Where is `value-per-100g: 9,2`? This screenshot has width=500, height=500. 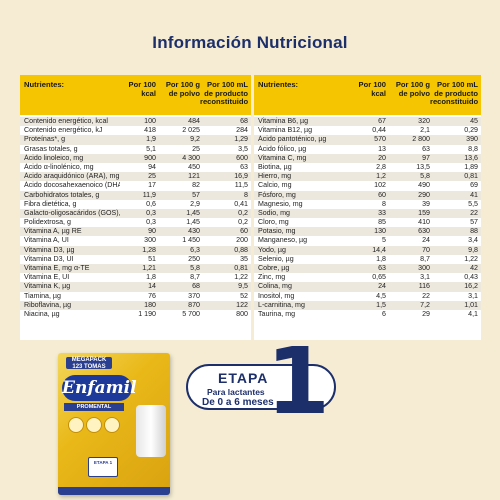
value-per-100g: 9,2 is located at coordinates (195, 139).